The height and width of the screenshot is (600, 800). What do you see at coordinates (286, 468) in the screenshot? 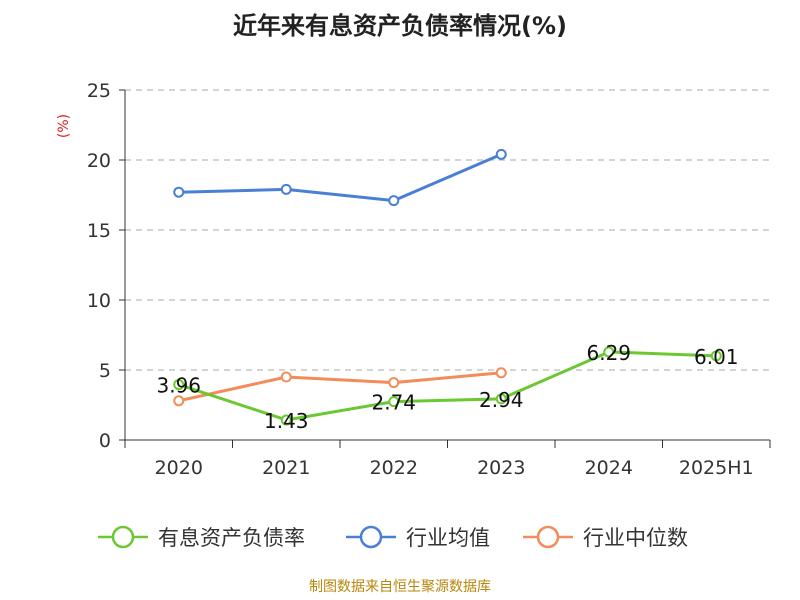
I see `x-tick-label: 2021` at bounding box center [286, 468].